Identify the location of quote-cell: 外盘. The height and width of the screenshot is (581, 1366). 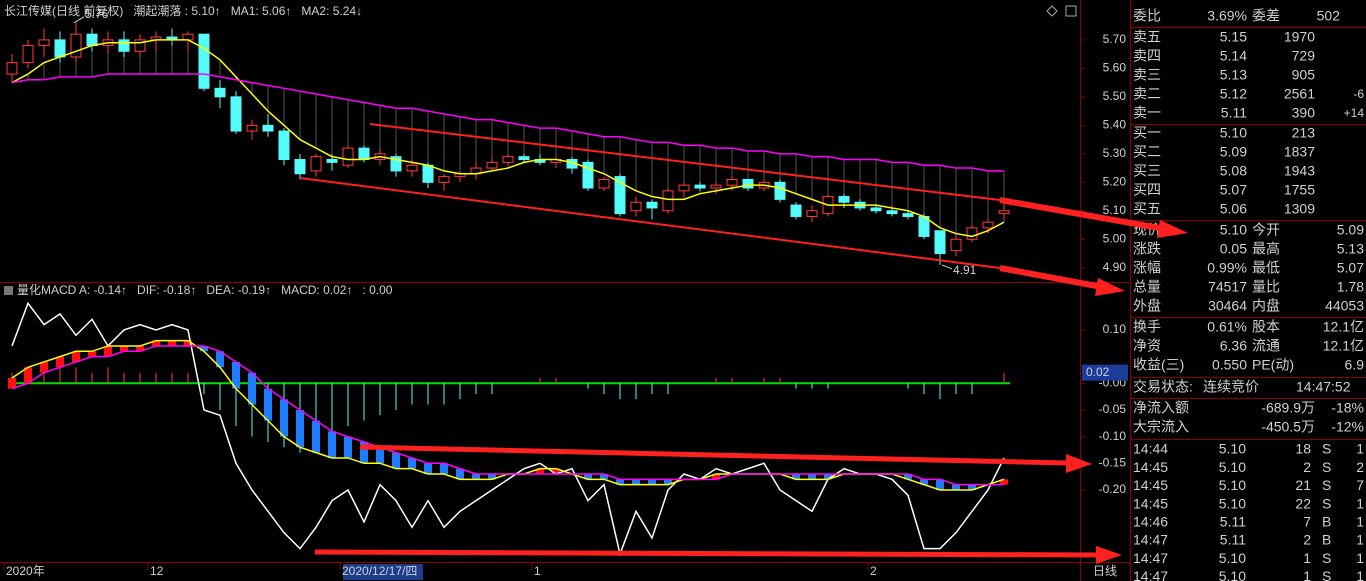
(1147, 306).